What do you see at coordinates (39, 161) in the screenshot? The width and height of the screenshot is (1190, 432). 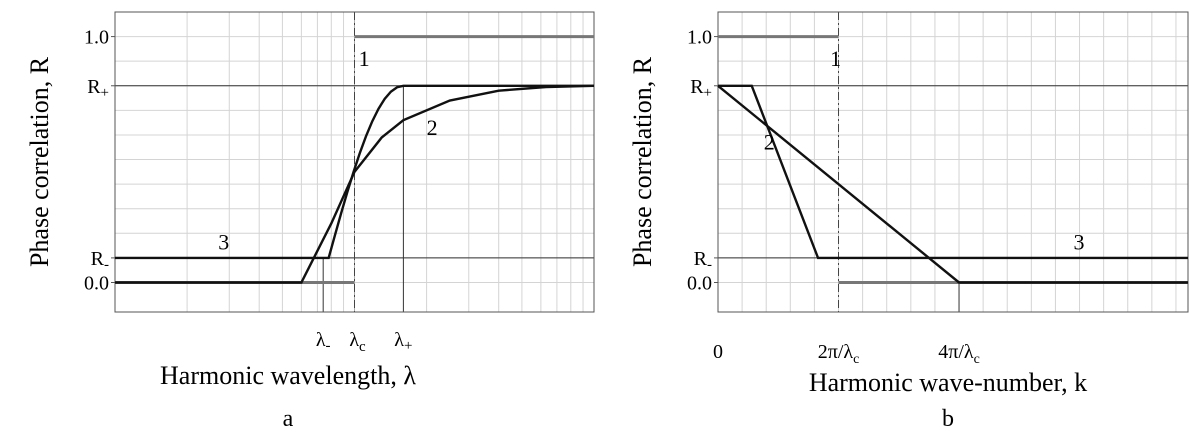 I see `y-axis-label-a: Phase correlation, R` at bounding box center [39, 161].